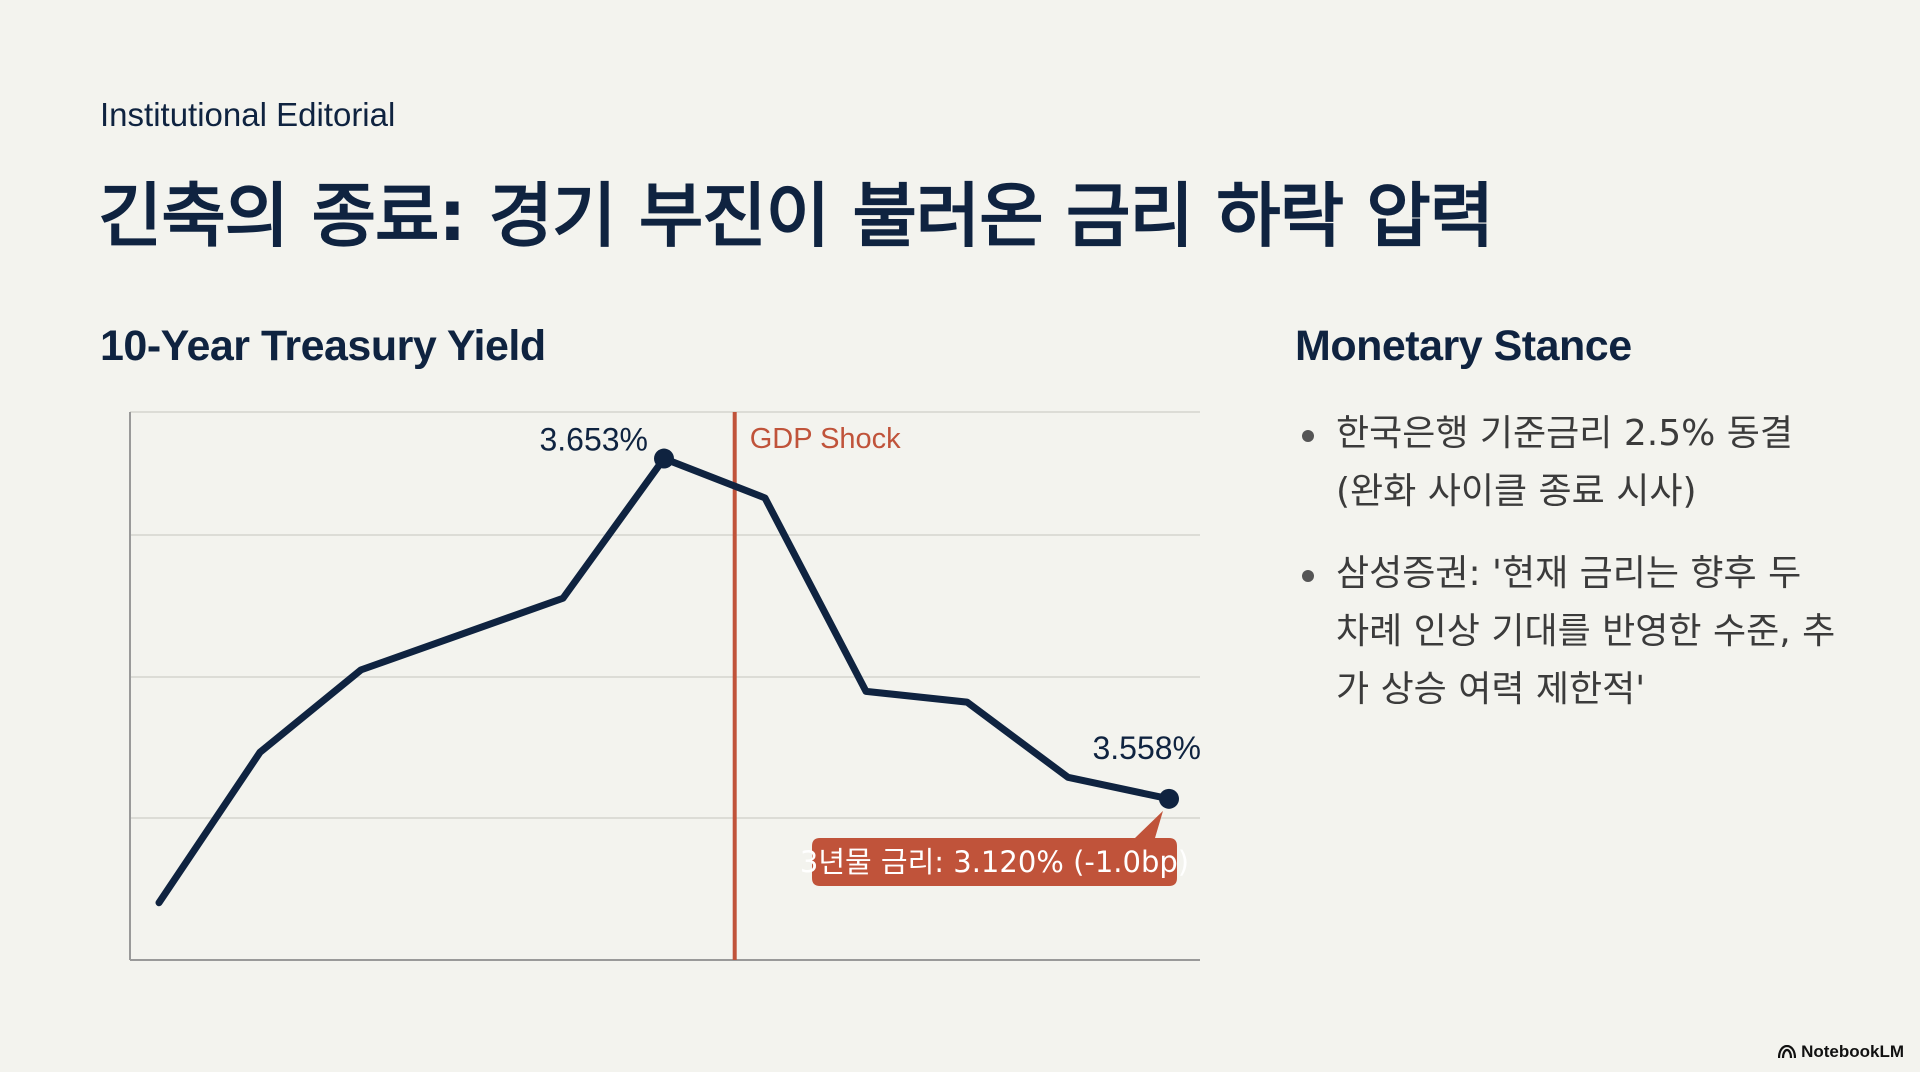  I want to click on peak-label: 3.653%, so click(593, 440).